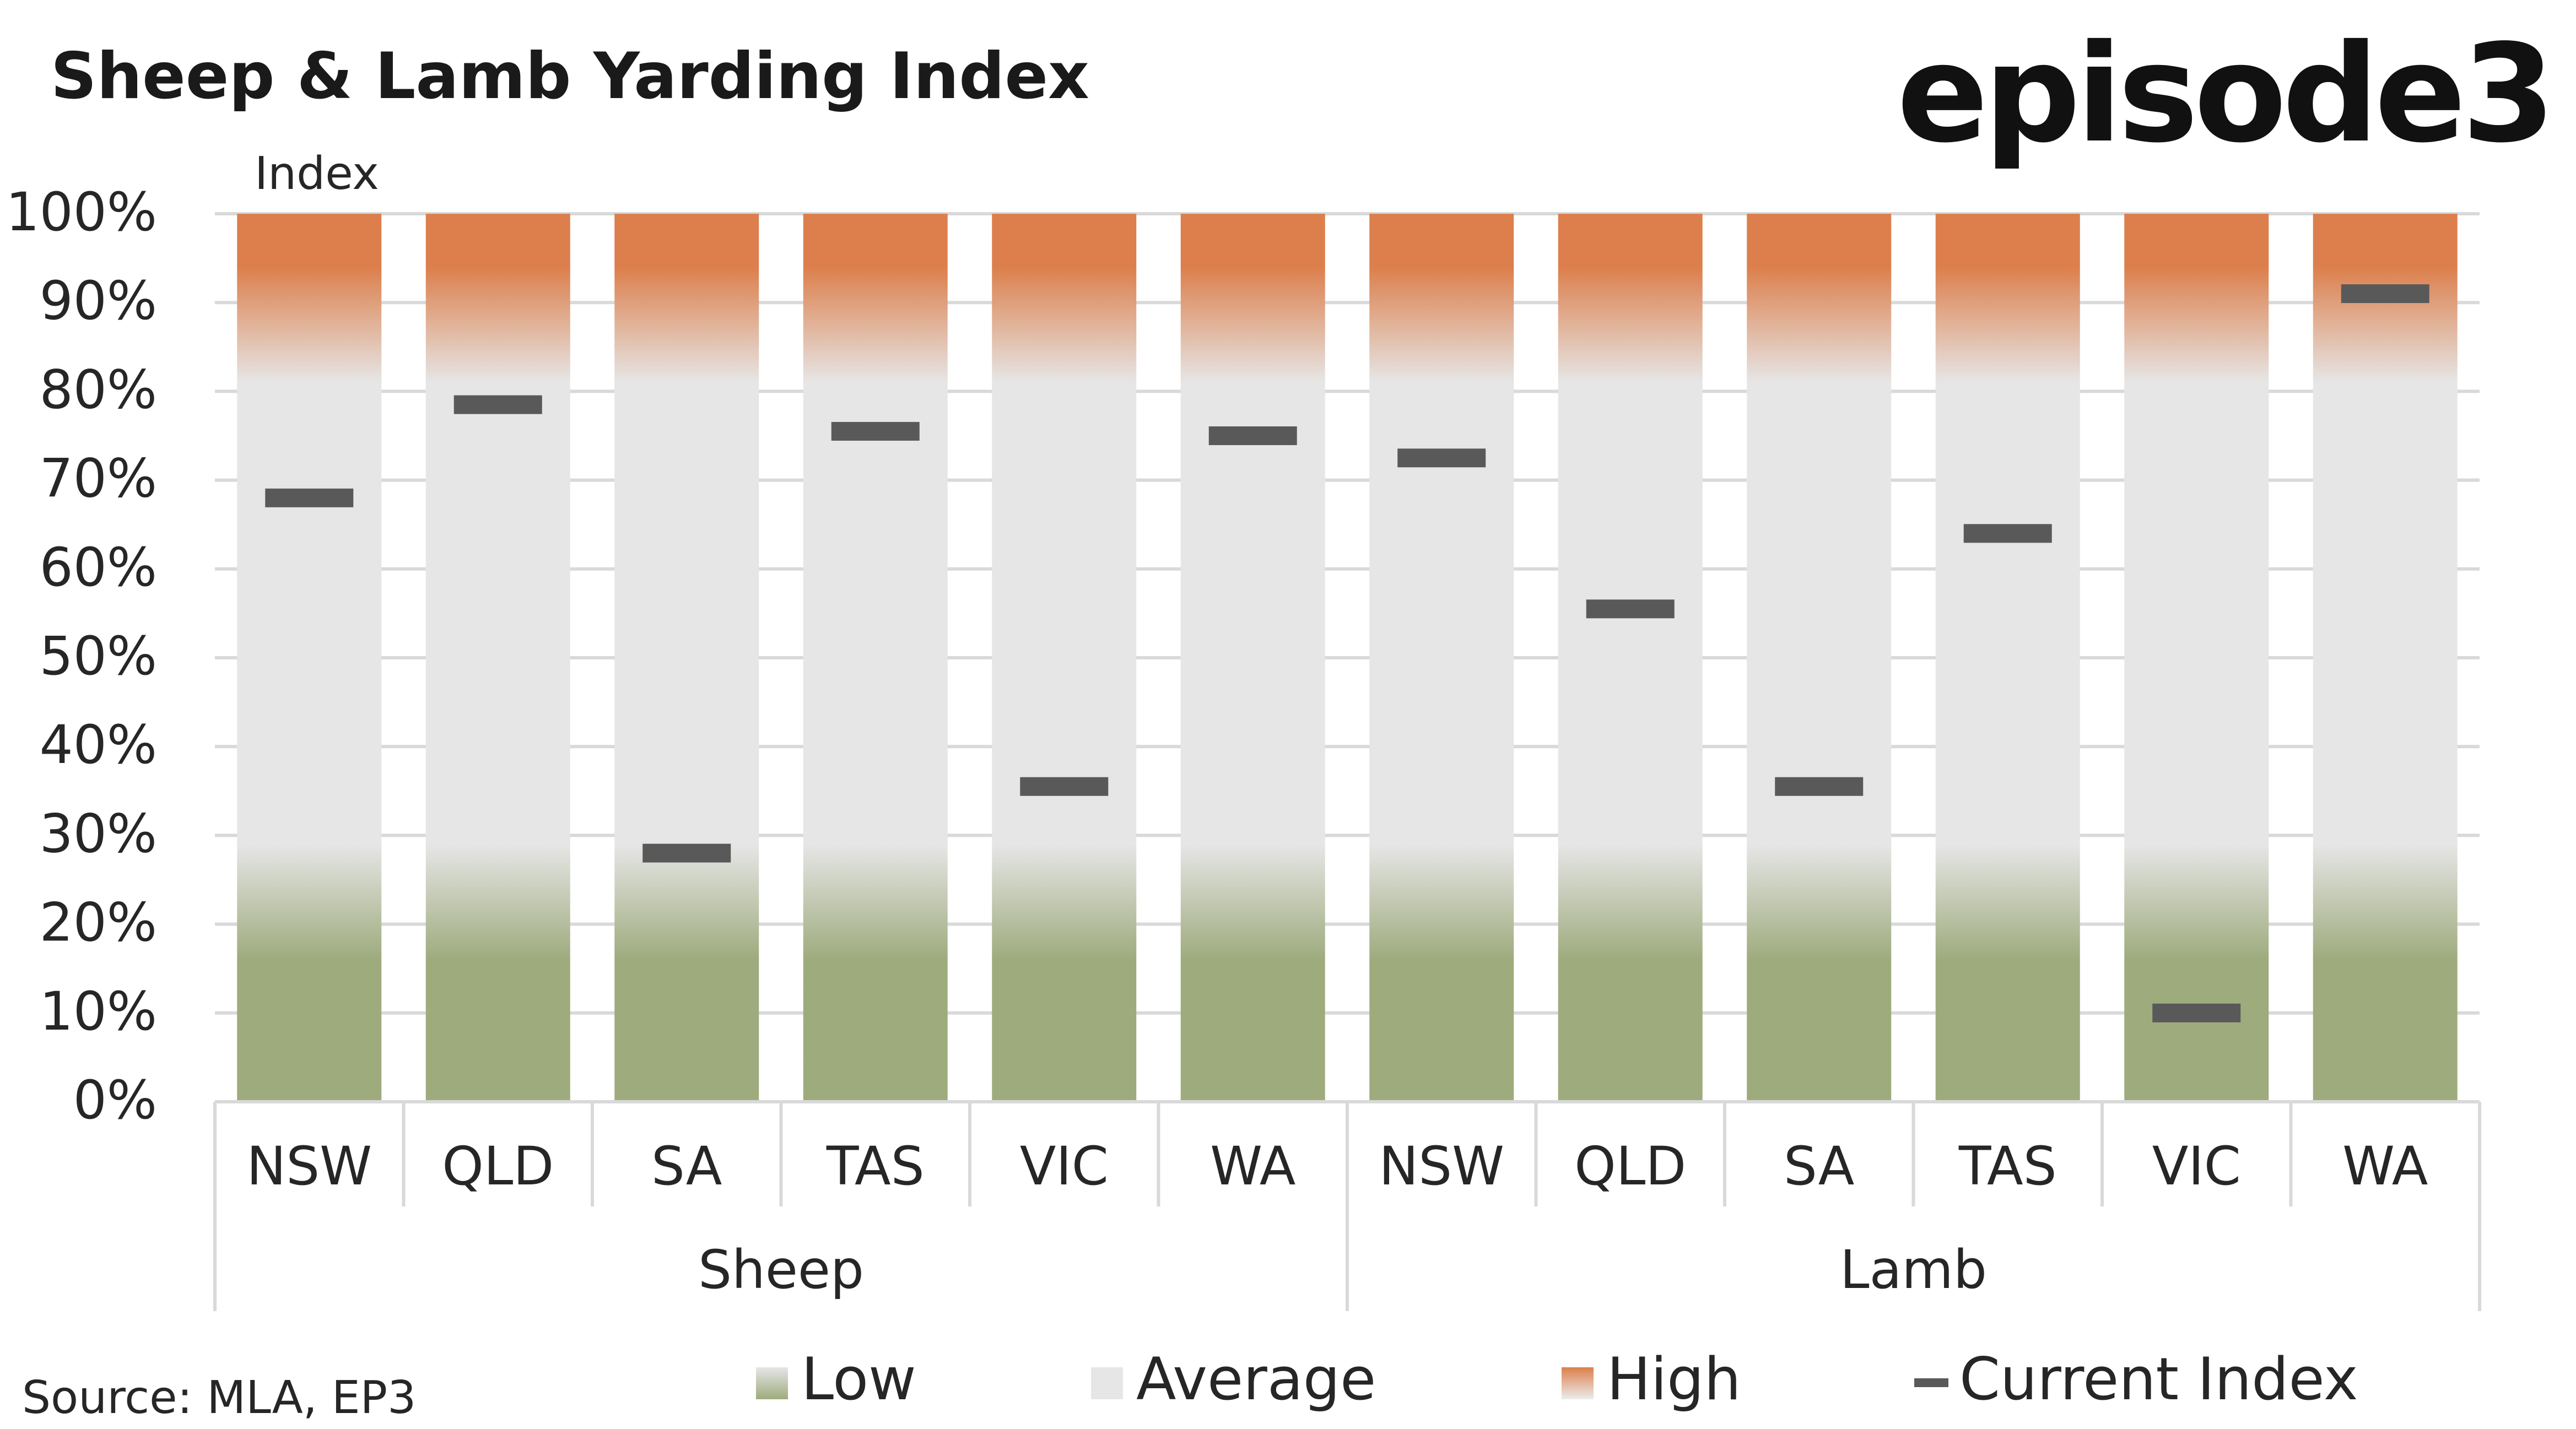 This screenshot has width=2576, height=1429. Describe the element at coordinates (98, 745) in the screenshot. I see `y-tick-label: 40%` at that location.